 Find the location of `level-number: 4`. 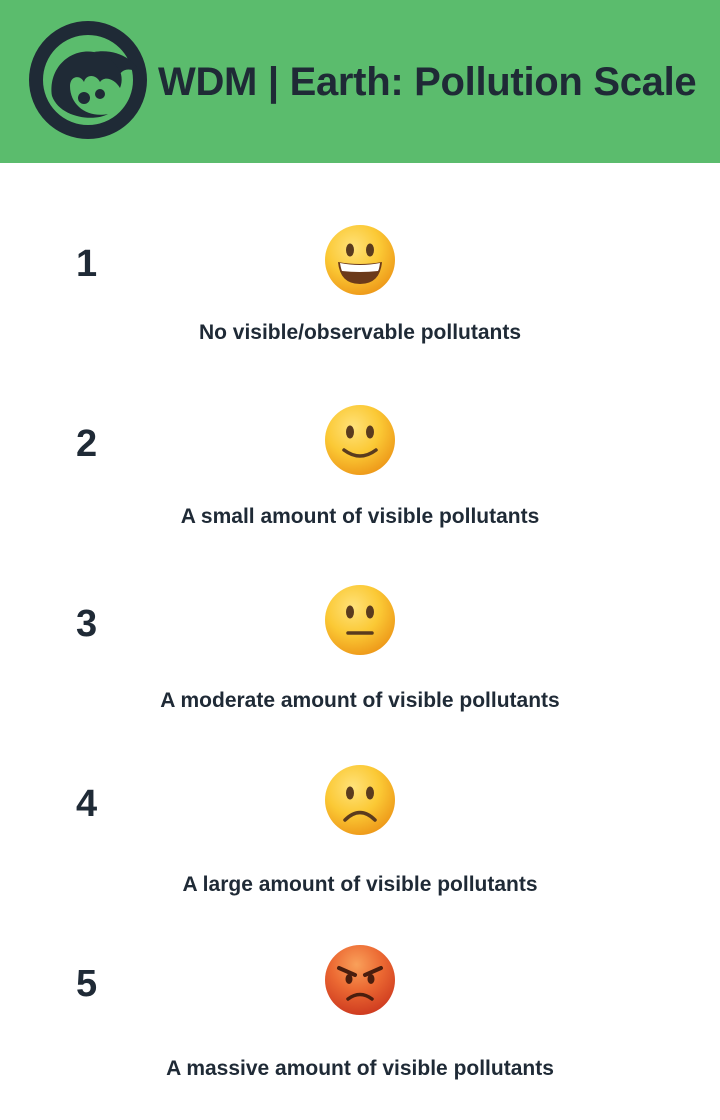

level-number: 4 is located at coordinates (87, 804).